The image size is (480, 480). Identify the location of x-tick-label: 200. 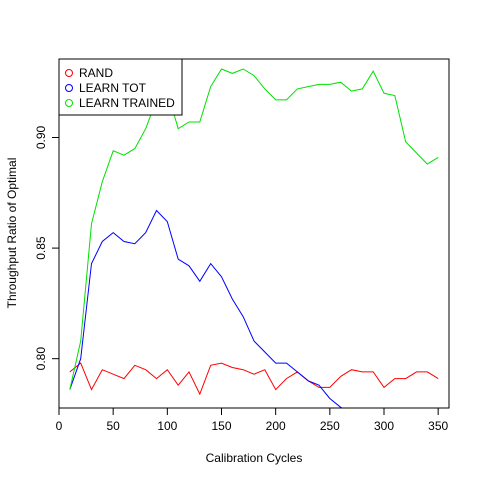
(276, 426).